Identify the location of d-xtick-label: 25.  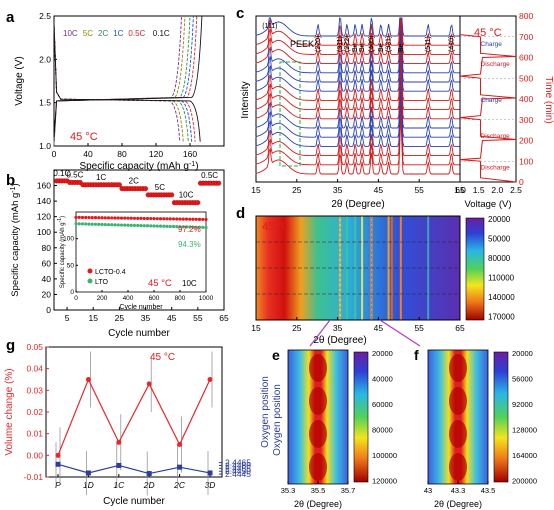
(297, 328).